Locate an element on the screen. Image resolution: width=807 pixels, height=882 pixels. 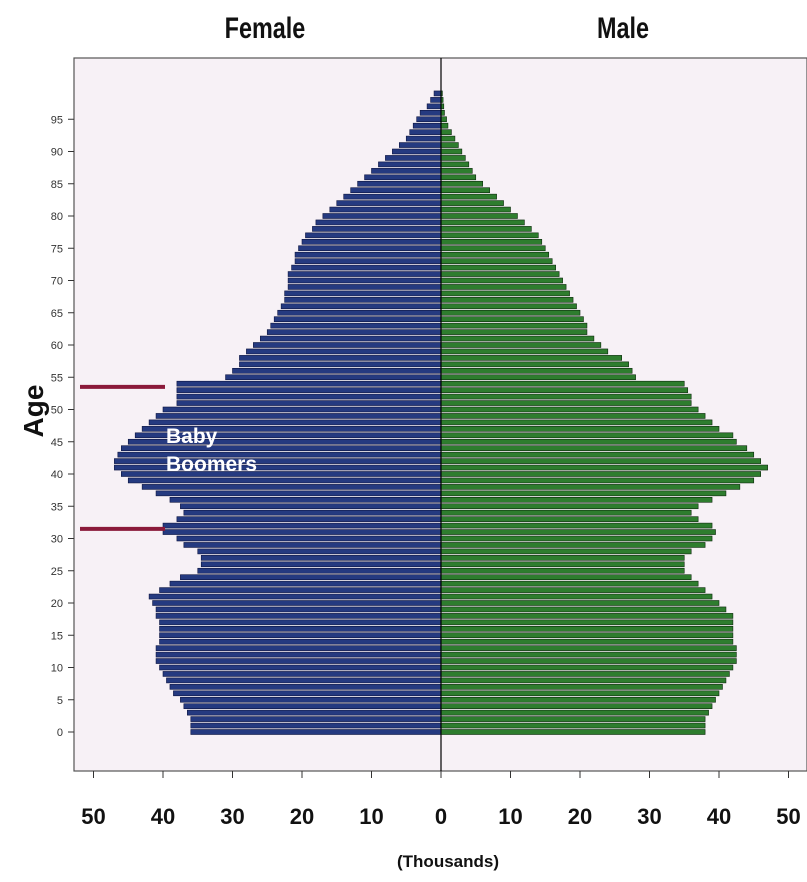
x-tick-label: 20 is located at coordinates (302, 816).